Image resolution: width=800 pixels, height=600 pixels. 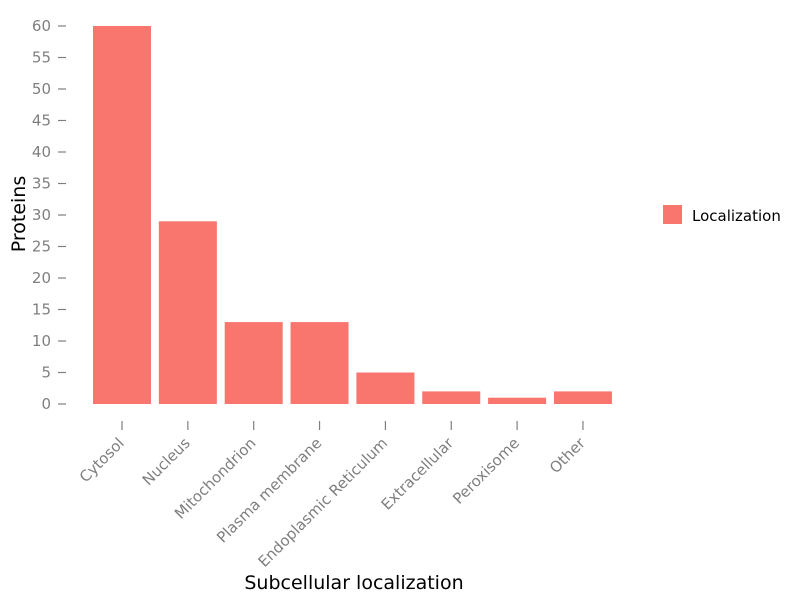 I want to click on y-tick-label: 55, so click(x=41, y=58).